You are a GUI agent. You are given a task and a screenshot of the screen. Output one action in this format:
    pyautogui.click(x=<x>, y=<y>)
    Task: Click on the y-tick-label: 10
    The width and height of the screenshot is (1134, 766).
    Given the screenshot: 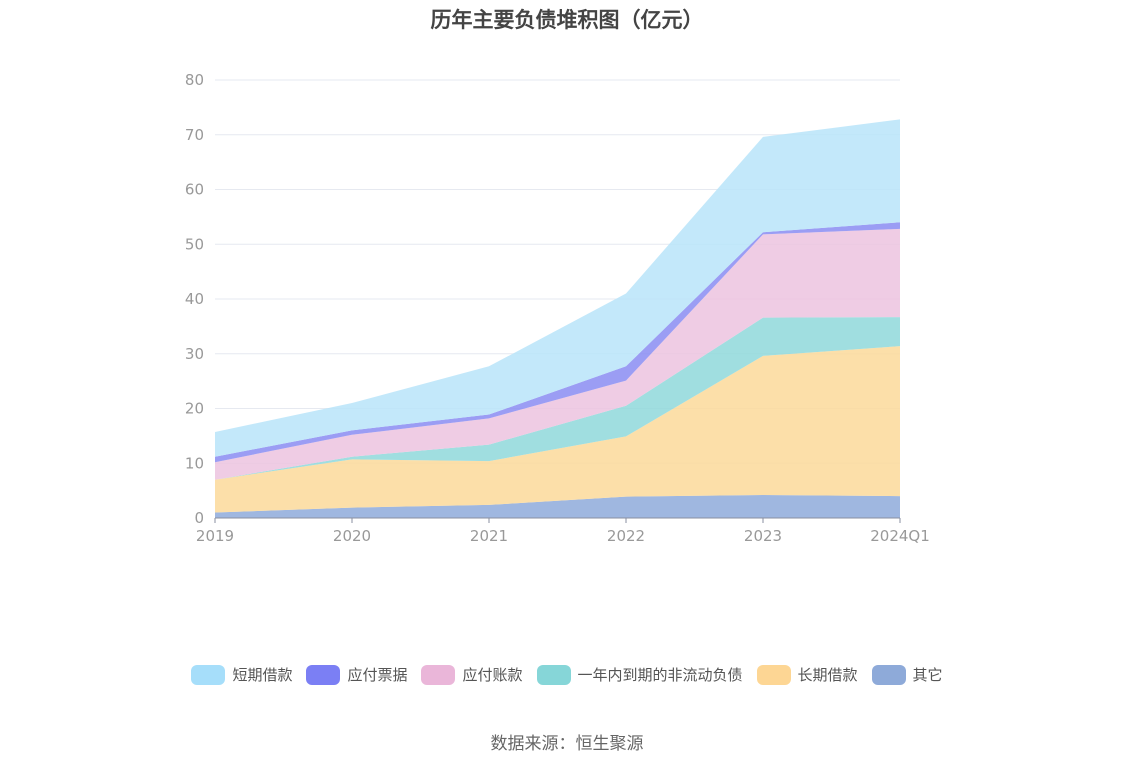 What is the action you would take?
    pyautogui.click(x=194, y=463)
    